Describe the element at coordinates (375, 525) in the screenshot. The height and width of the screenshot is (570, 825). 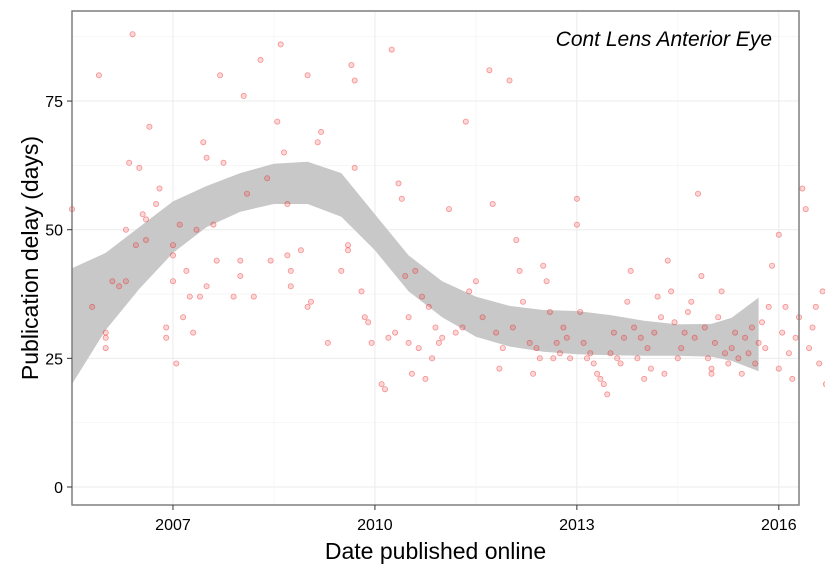
I see `x-tick-label: 2010` at that location.